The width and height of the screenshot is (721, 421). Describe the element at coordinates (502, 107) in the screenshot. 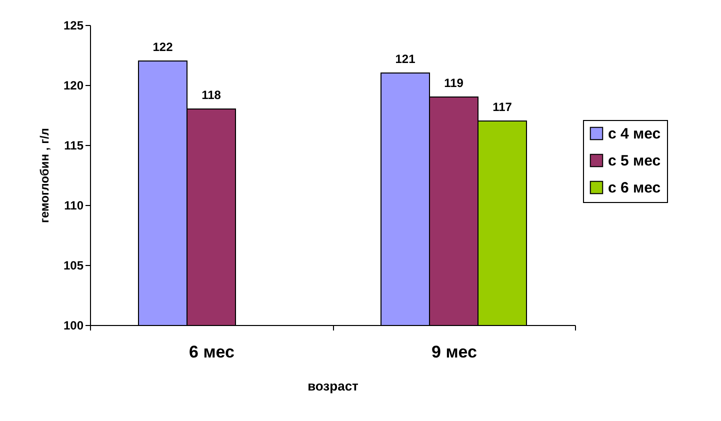

I see `data-label: 117` at that location.